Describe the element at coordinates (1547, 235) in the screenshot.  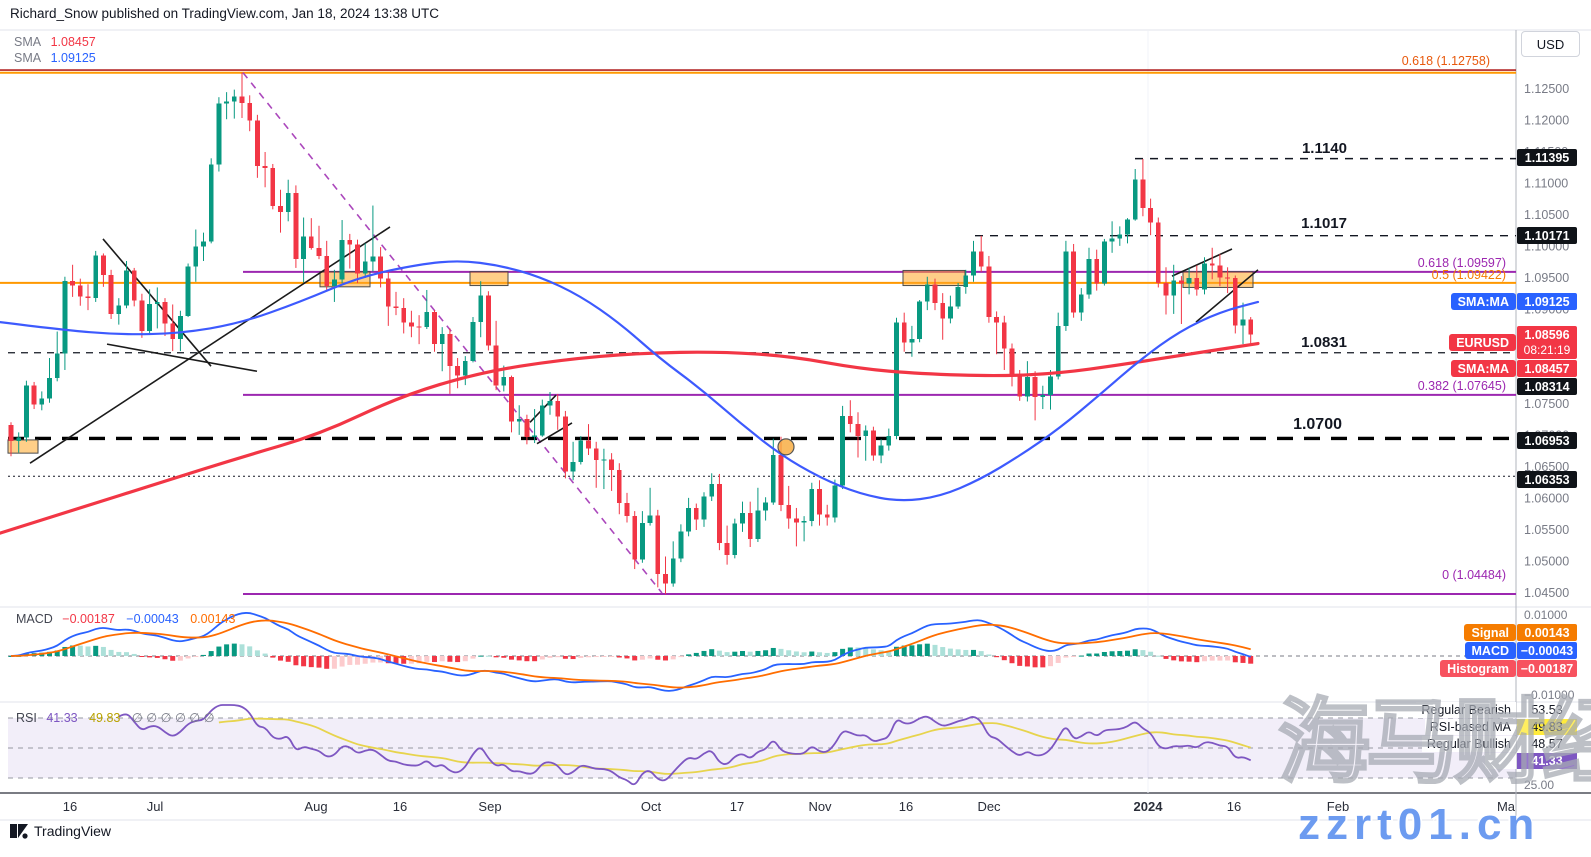
I see `price-badge-10171: 1.10171` at that location.